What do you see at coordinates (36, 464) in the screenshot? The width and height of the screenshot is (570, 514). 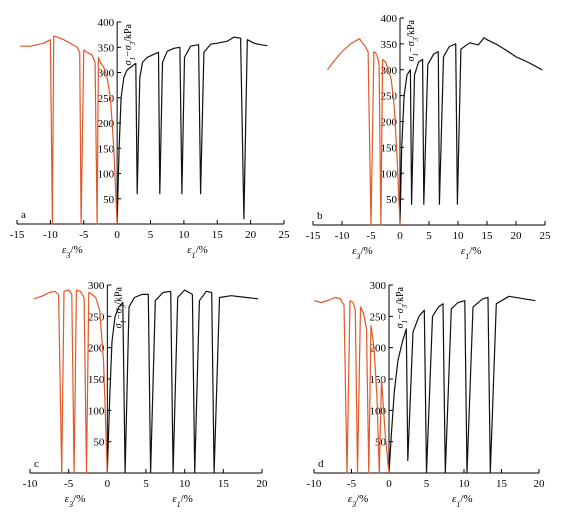 I see `panel-label: c` at bounding box center [36, 464].